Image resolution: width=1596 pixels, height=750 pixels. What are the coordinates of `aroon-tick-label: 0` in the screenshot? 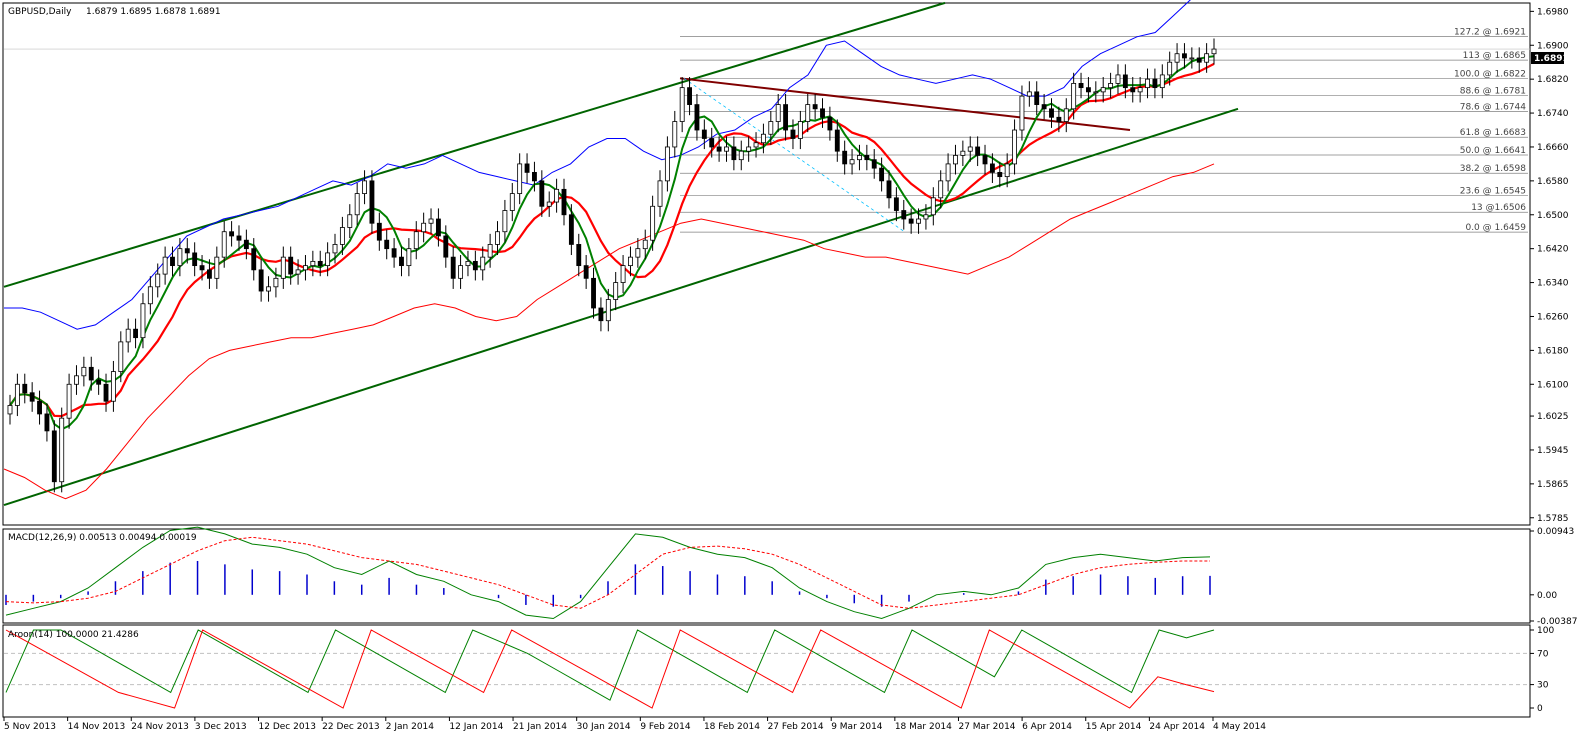 It's located at (1540, 709).